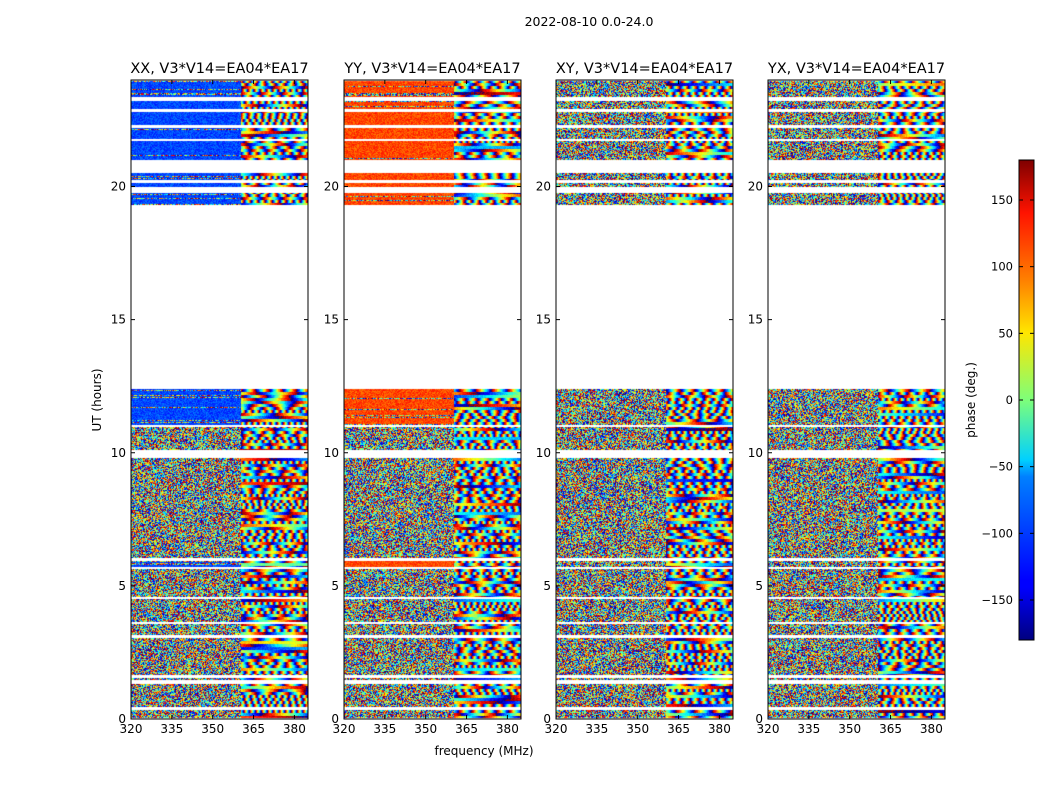  Describe the element at coordinates (644, 69) in the screenshot. I see `panel-title: XY, V3*V14=EA04*EA17` at that location.